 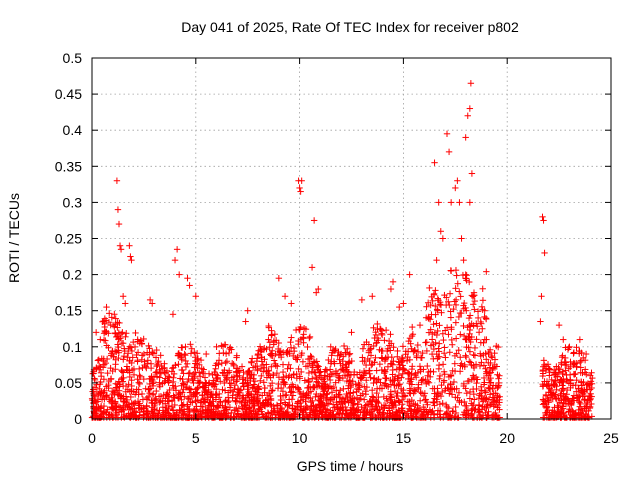 I want to click on y-tick-label: 0.05, so click(x=68, y=383).